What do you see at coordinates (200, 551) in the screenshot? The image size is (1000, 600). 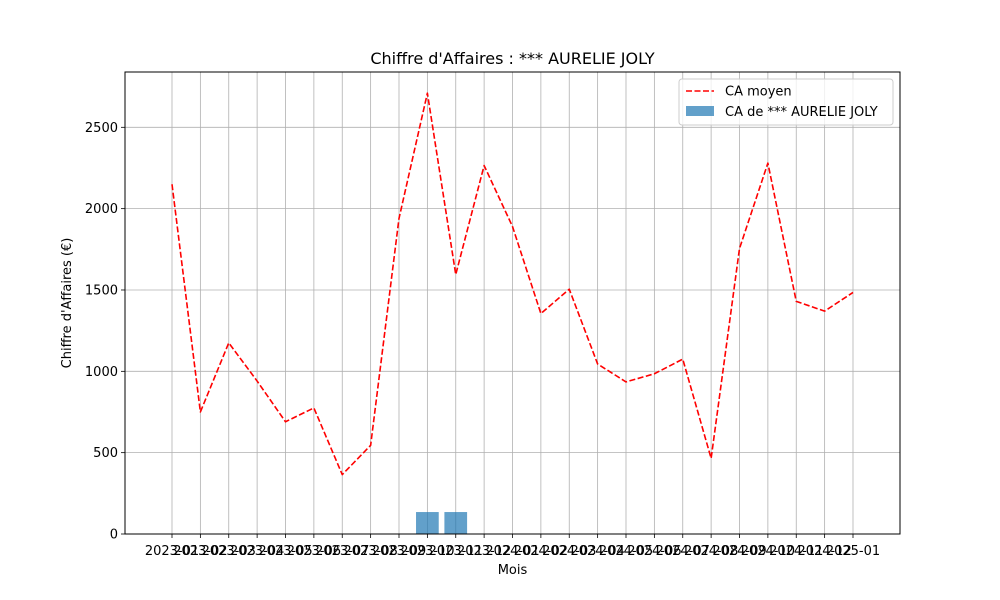 I see `x-tick-label: 2023-02` at bounding box center [200, 551].